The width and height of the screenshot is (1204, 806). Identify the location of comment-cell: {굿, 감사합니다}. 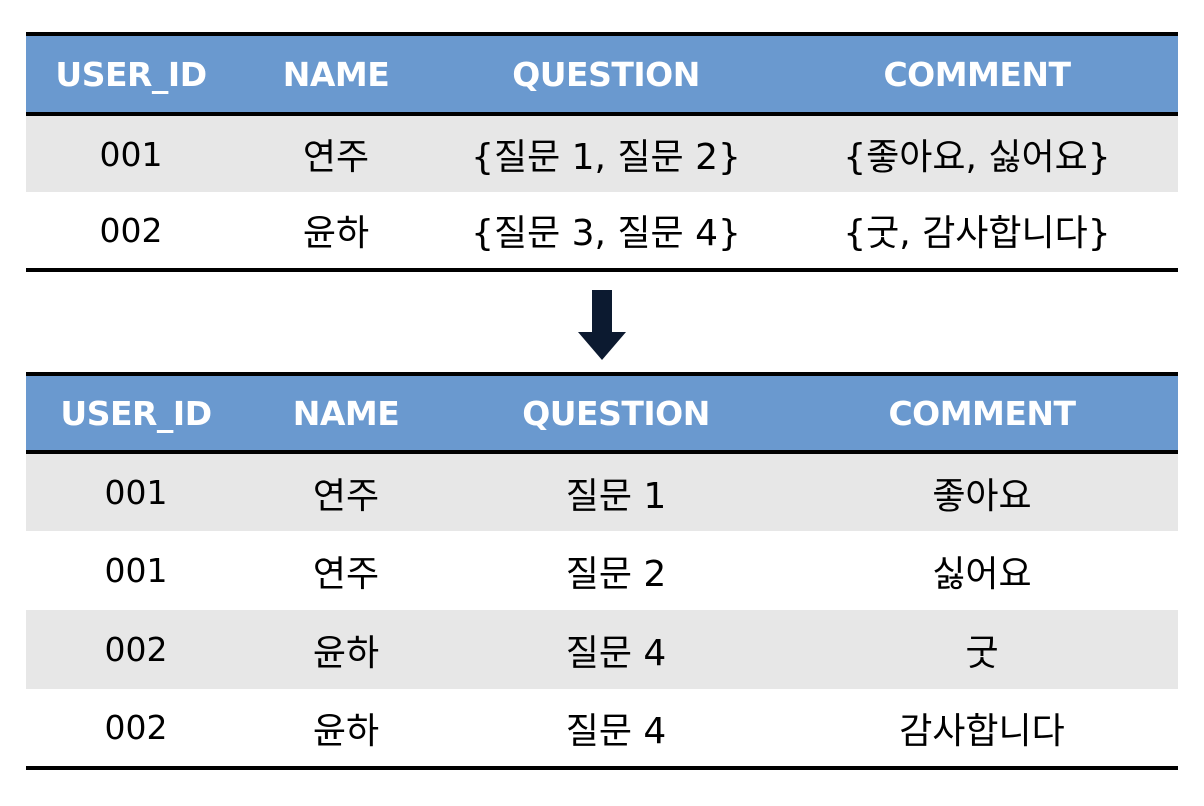
(977, 231).